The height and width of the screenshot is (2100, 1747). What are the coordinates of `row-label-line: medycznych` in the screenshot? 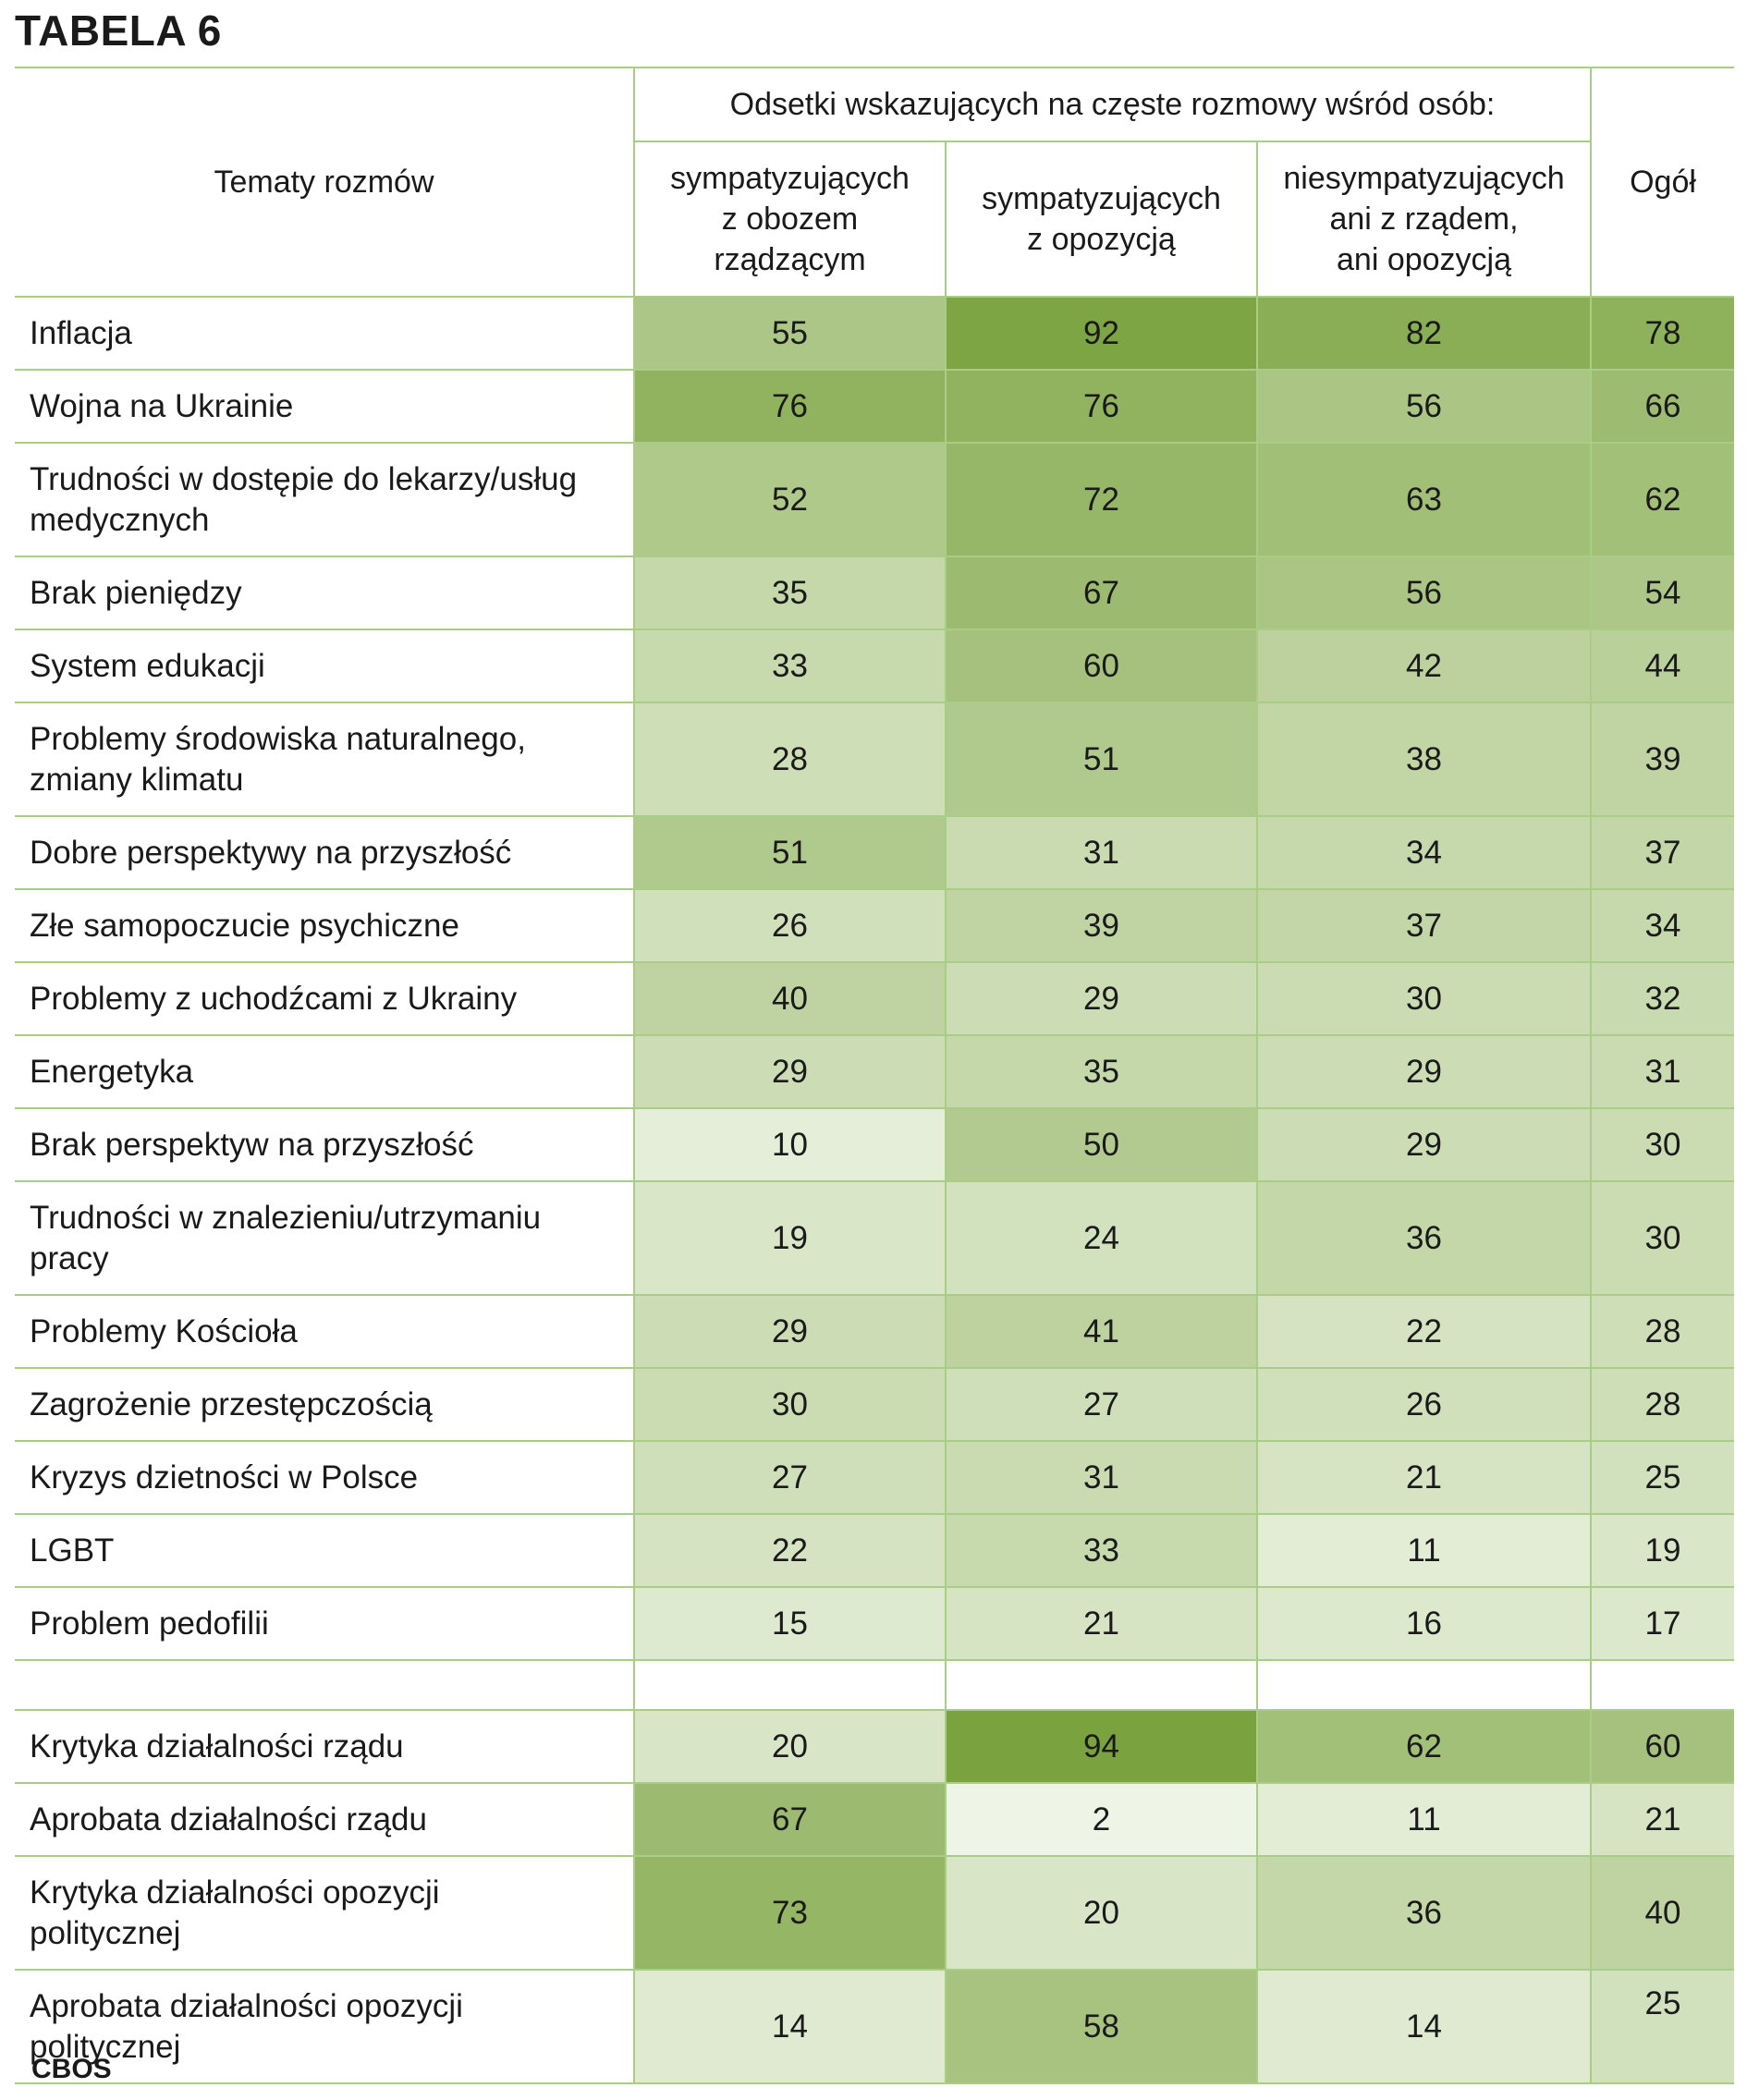 It's located at (120, 520).